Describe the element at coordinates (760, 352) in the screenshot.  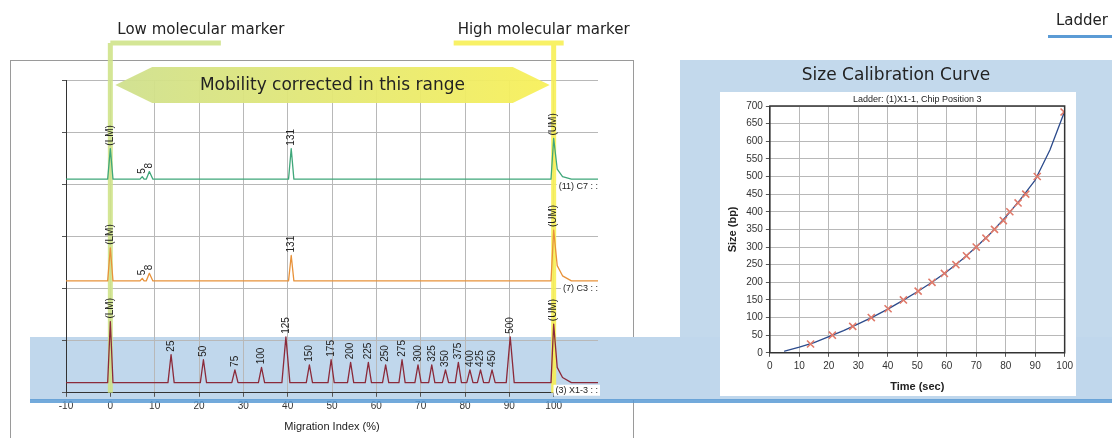
I see `y-tick-label: 0` at that location.